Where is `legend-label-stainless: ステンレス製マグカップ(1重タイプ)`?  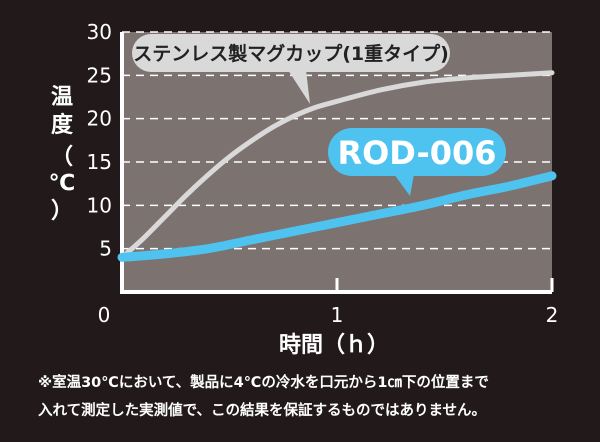
legend-label-stainless: ステンレス製マグカップ(1重タイプ) is located at coordinates (291, 53).